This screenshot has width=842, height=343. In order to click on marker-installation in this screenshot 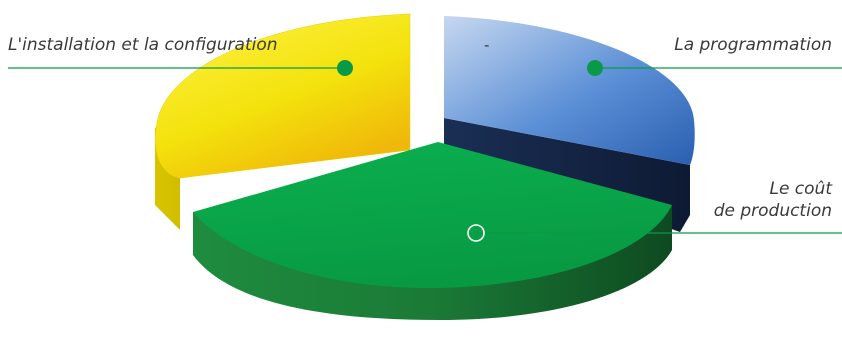, I will do `click(345, 68)`.